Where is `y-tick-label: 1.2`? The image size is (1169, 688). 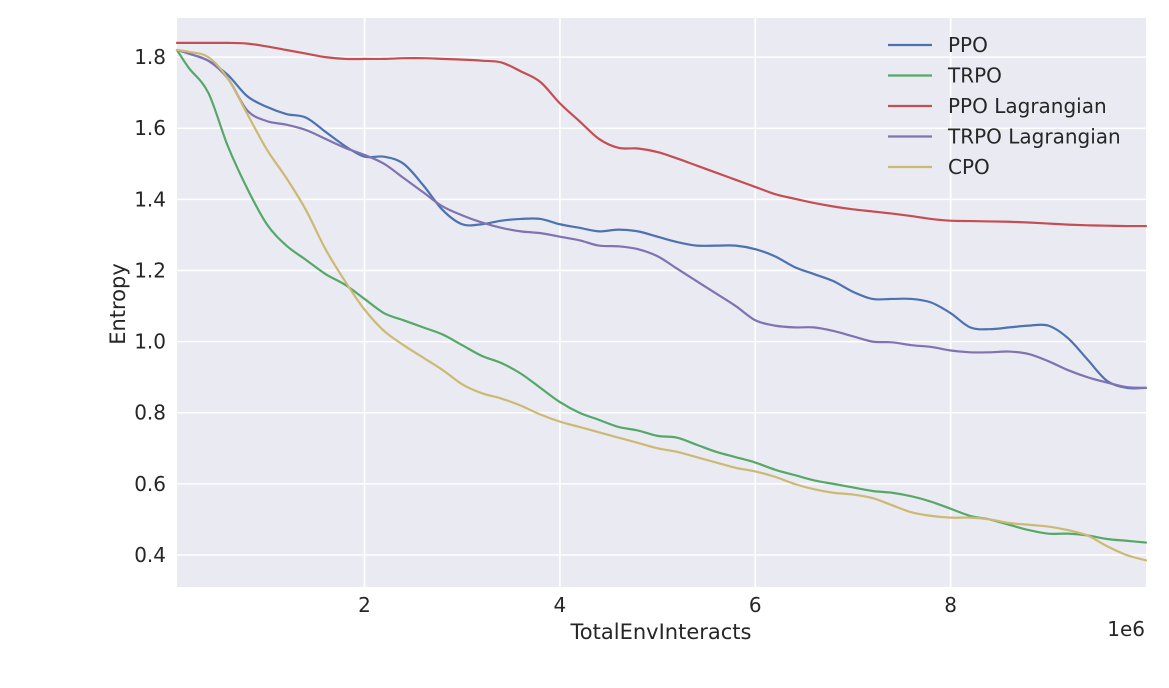 y-tick-label: 1.2 is located at coordinates (150, 270).